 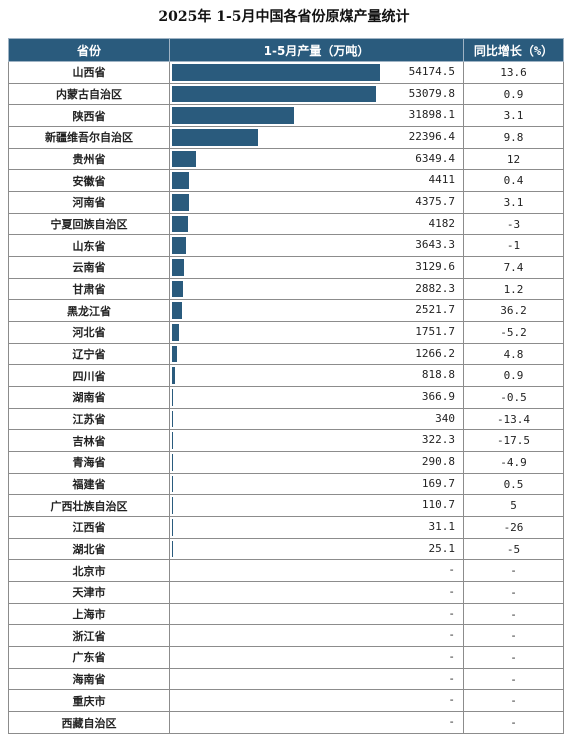 What do you see at coordinates (438, 397) in the screenshot?
I see `output-value: 366.9` at bounding box center [438, 397].